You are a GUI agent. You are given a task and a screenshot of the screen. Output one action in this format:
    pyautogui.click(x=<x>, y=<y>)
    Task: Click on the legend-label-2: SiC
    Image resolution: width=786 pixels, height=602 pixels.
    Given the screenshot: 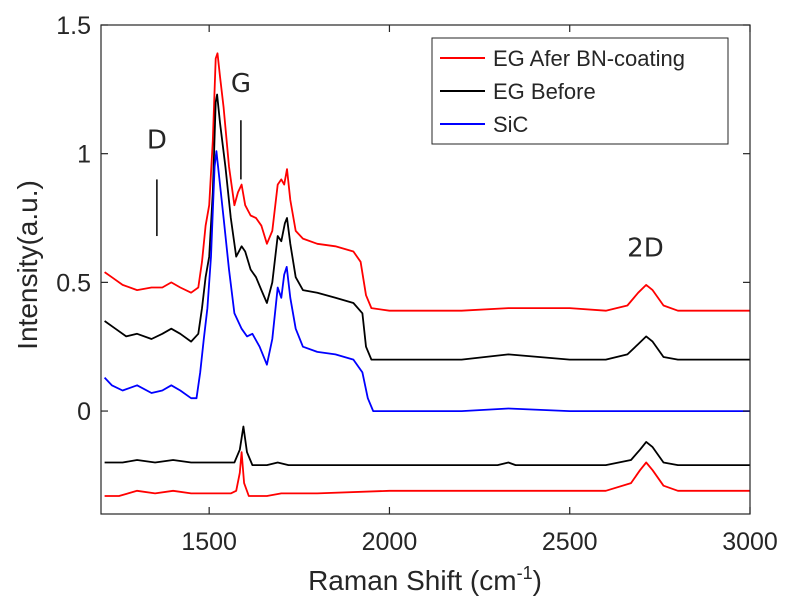 What is the action you would take?
    pyautogui.click(x=511, y=124)
    